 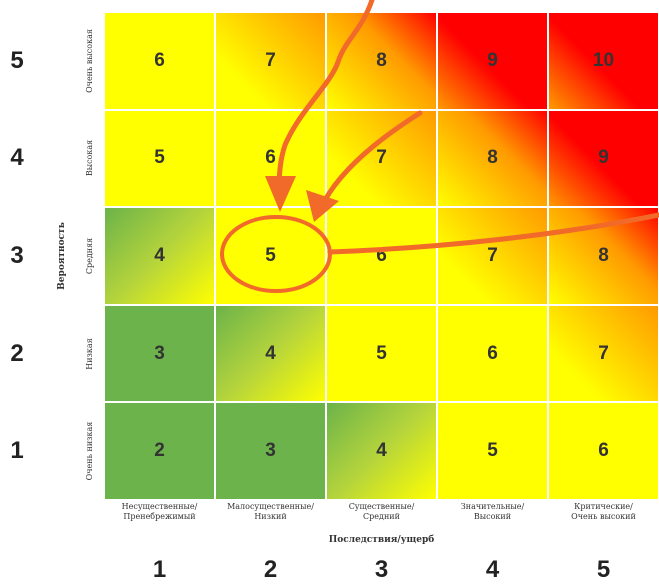 What do you see at coordinates (17, 255) in the screenshot?
I see `row-number: 3` at bounding box center [17, 255].